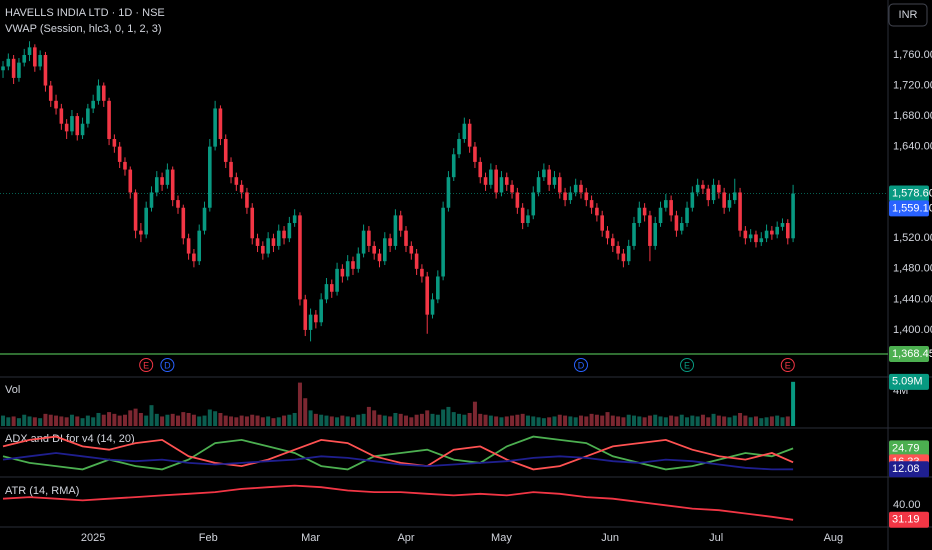 This screenshot has width=932, height=550. What do you see at coordinates (912, 116) in the screenshot?
I see `y-tick-label: 1,680.00` at bounding box center [912, 116].